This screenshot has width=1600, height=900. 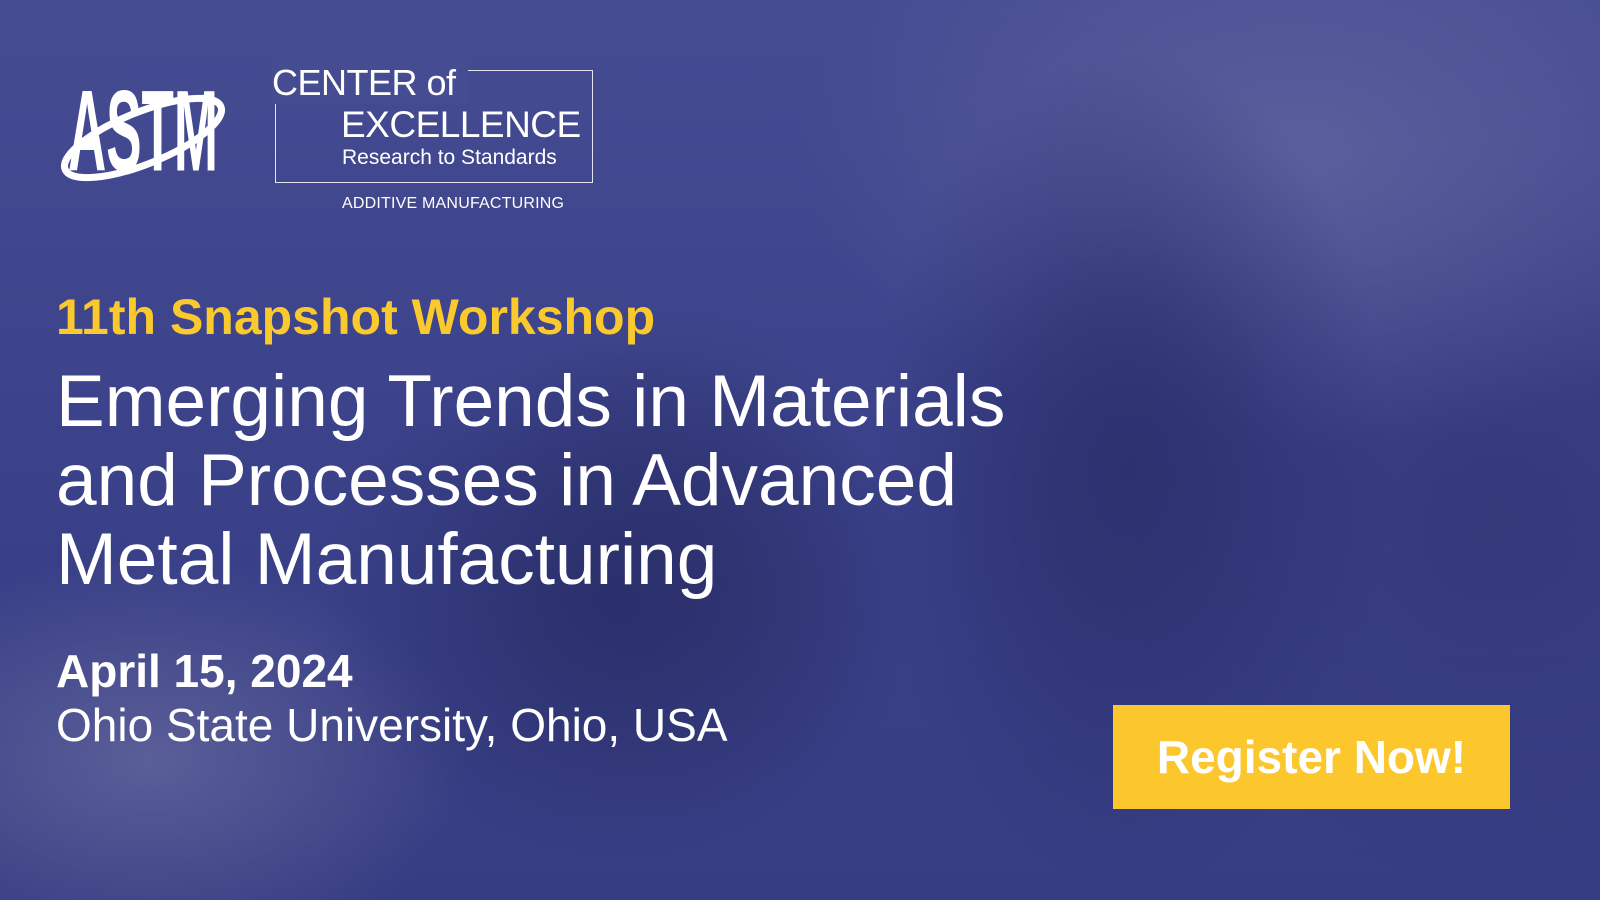 I want to click on workshop-subtitle: 11th Snapshot Workshop, so click(x=356, y=317).